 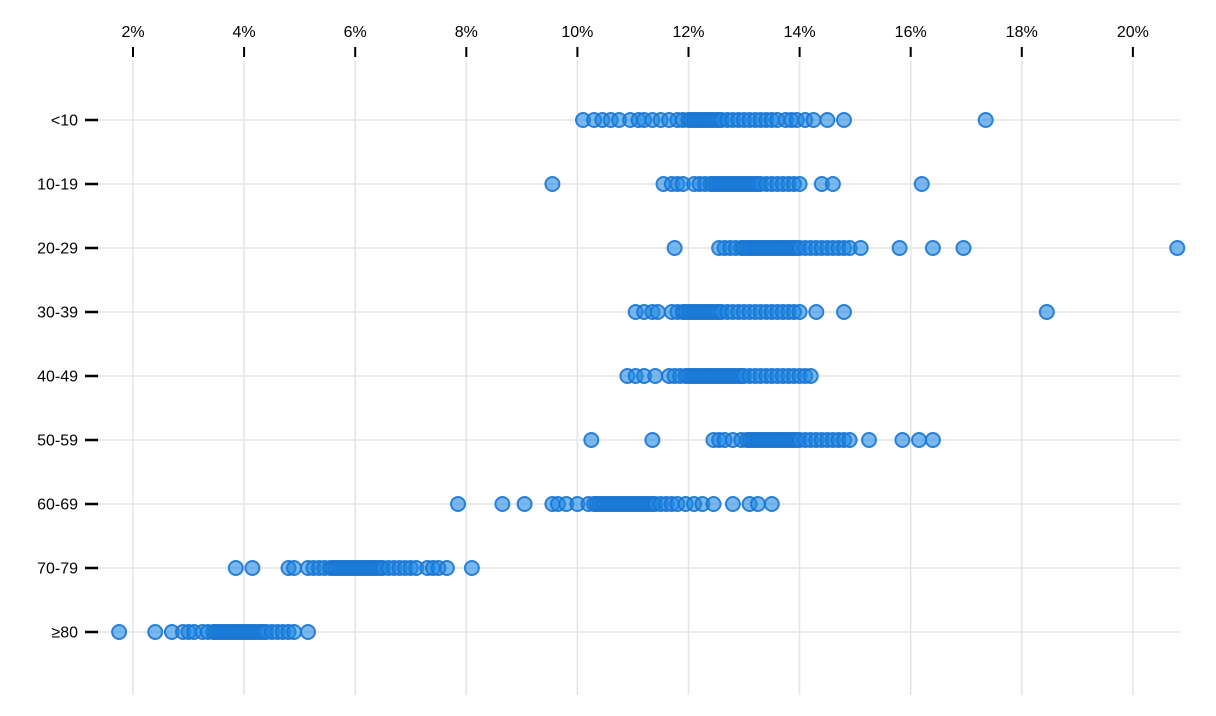 I want to click on x-axis-tick-label: 16%, so click(x=911, y=32).